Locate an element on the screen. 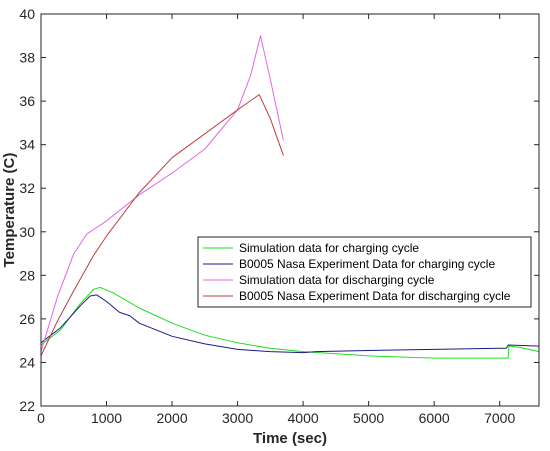  legend-box is located at coordinates (364, 272).